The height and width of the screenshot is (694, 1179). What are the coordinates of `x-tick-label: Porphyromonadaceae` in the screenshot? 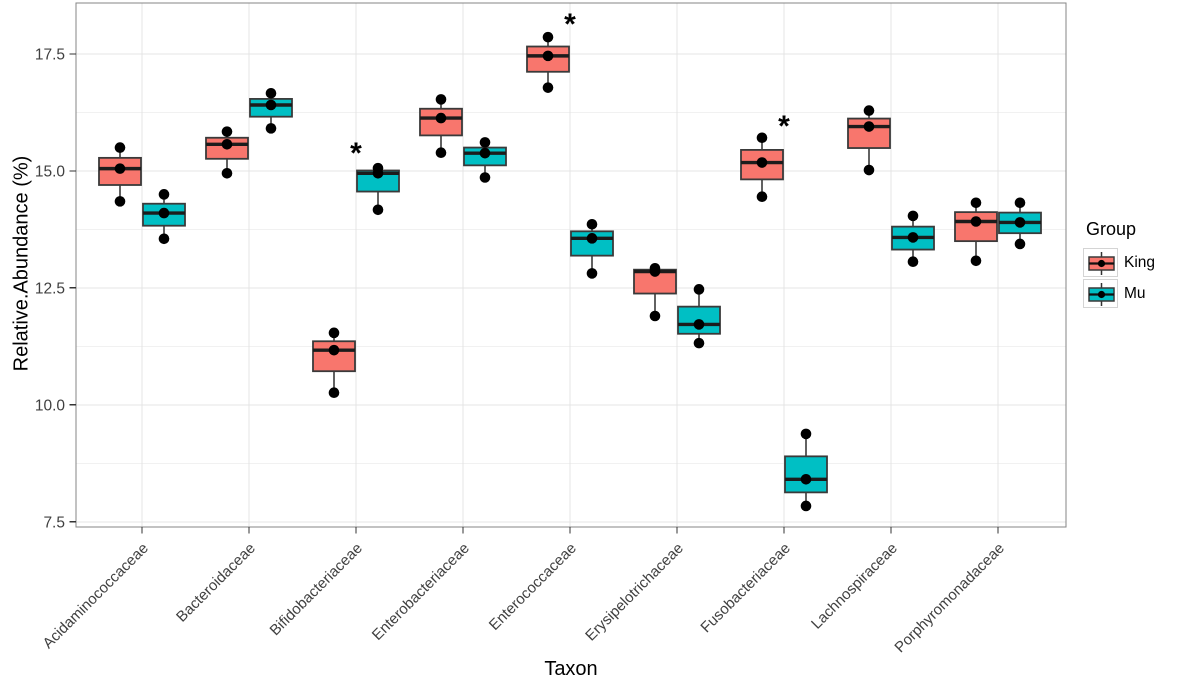 It's located at (949, 598).